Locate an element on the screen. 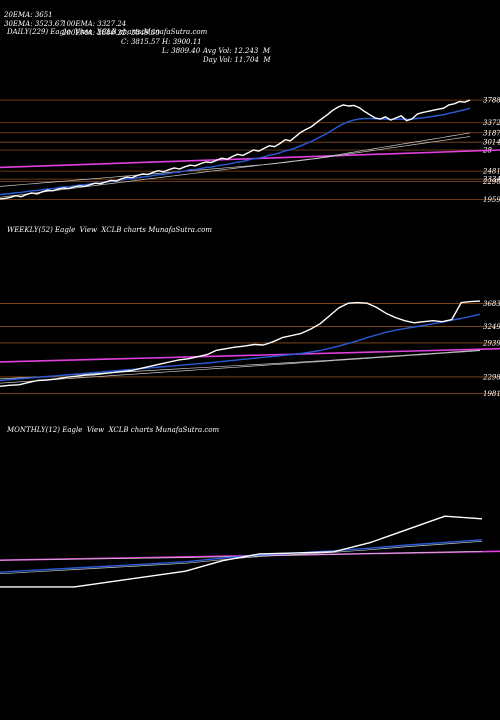 The width and height of the screenshot is (500, 720). header-day-vol: Day Vol: 11.704 M is located at coordinates (237, 60).